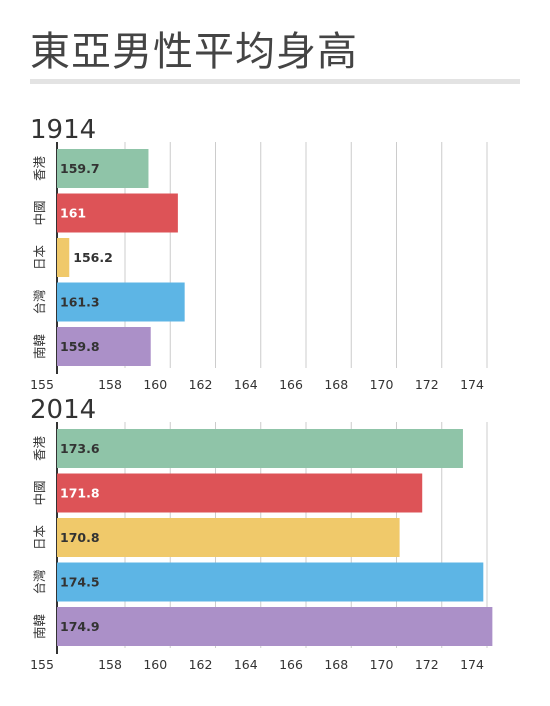  What do you see at coordinates (80, 168) in the screenshot?
I see `data-label: 159.7` at bounding box center [80, 168].